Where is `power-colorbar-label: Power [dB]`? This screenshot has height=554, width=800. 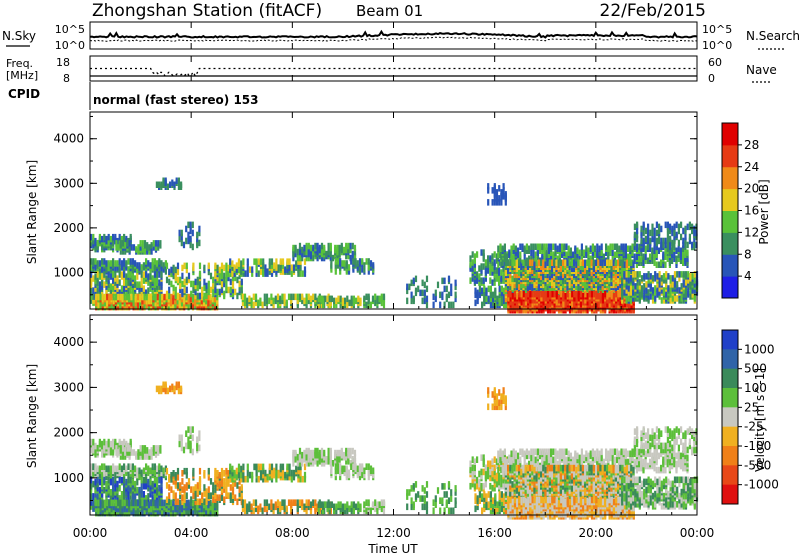 power-colorbar-label: Power [dB] is located at coordinates (764, 211).